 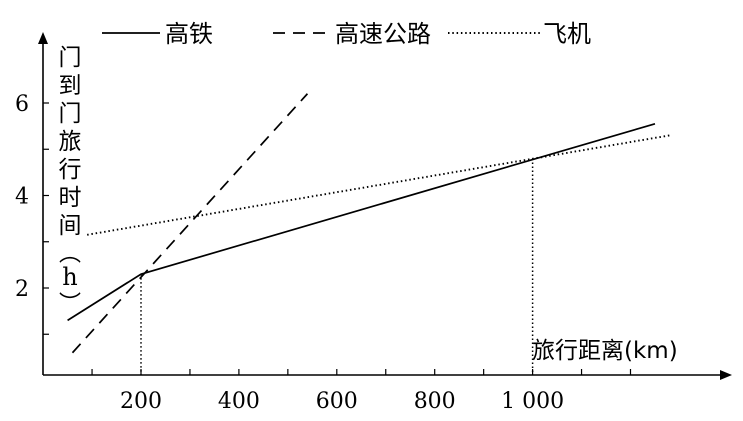 What do you see at coordinates (43, 38) in the screenshot?
I see `y-axis-arrow` at bounding box center [43, 38].